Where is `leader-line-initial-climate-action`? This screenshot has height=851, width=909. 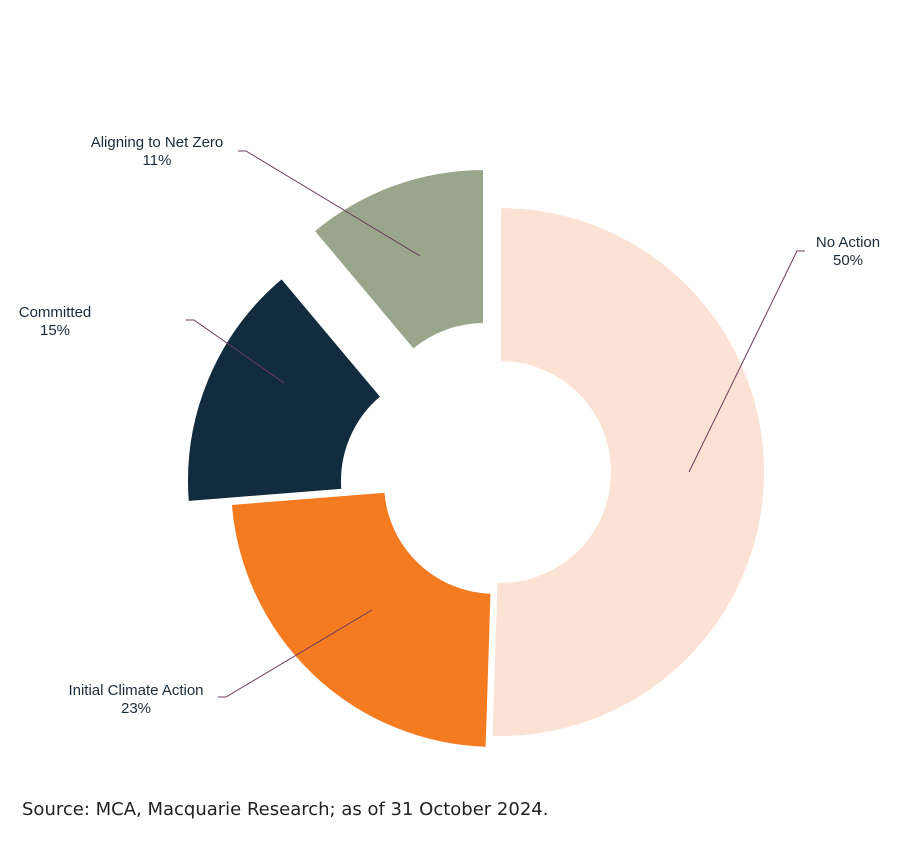 leader-line-initial-climate-action is located at coordinates (295, 653).